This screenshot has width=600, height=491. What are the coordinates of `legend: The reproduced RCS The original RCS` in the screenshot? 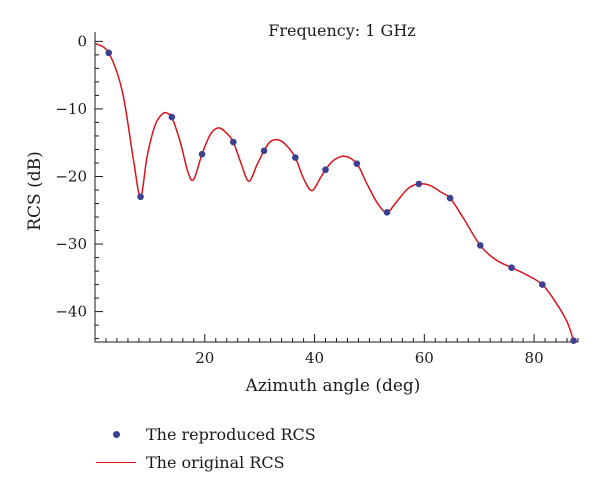 It's located at (206, 448).